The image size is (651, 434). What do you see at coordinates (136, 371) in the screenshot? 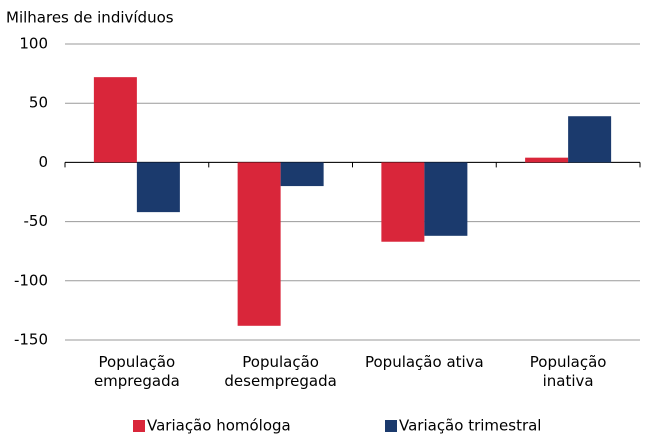
I see `x-tick-label: População empregada` at bounding box center [136, 371].